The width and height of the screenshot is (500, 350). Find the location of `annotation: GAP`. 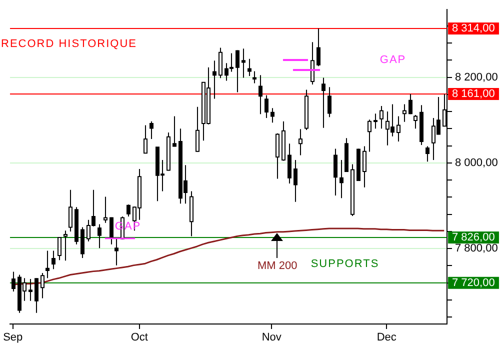

annotation: GAP is located at coordinates (393, 60).